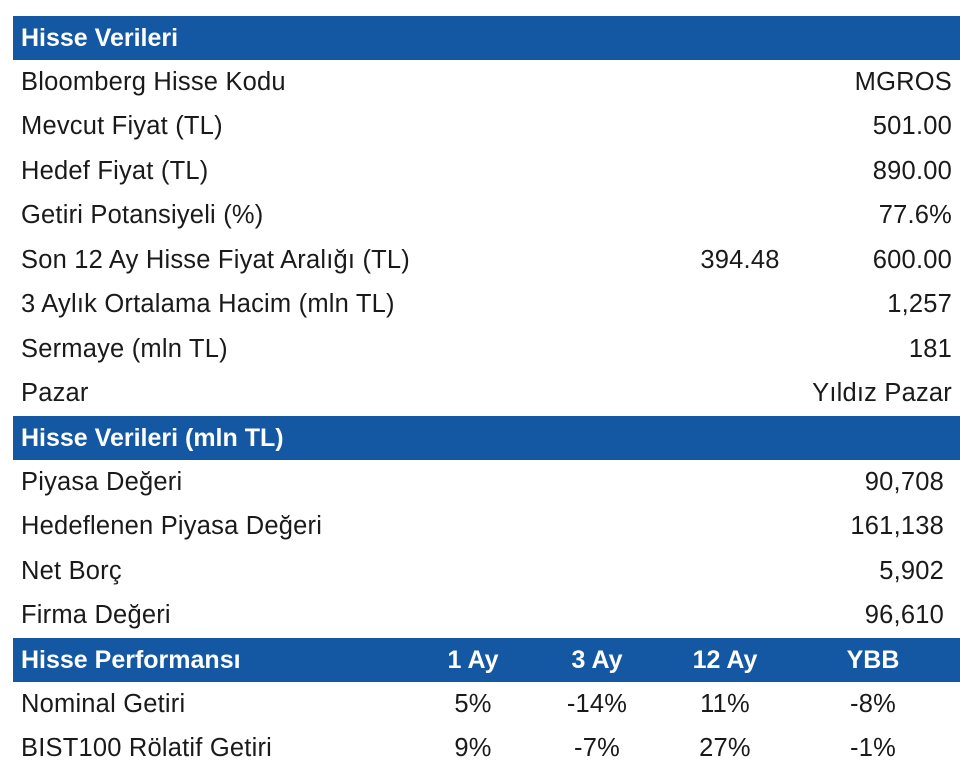  I want to click on cell-ytd: -1%, so click(873, 748).